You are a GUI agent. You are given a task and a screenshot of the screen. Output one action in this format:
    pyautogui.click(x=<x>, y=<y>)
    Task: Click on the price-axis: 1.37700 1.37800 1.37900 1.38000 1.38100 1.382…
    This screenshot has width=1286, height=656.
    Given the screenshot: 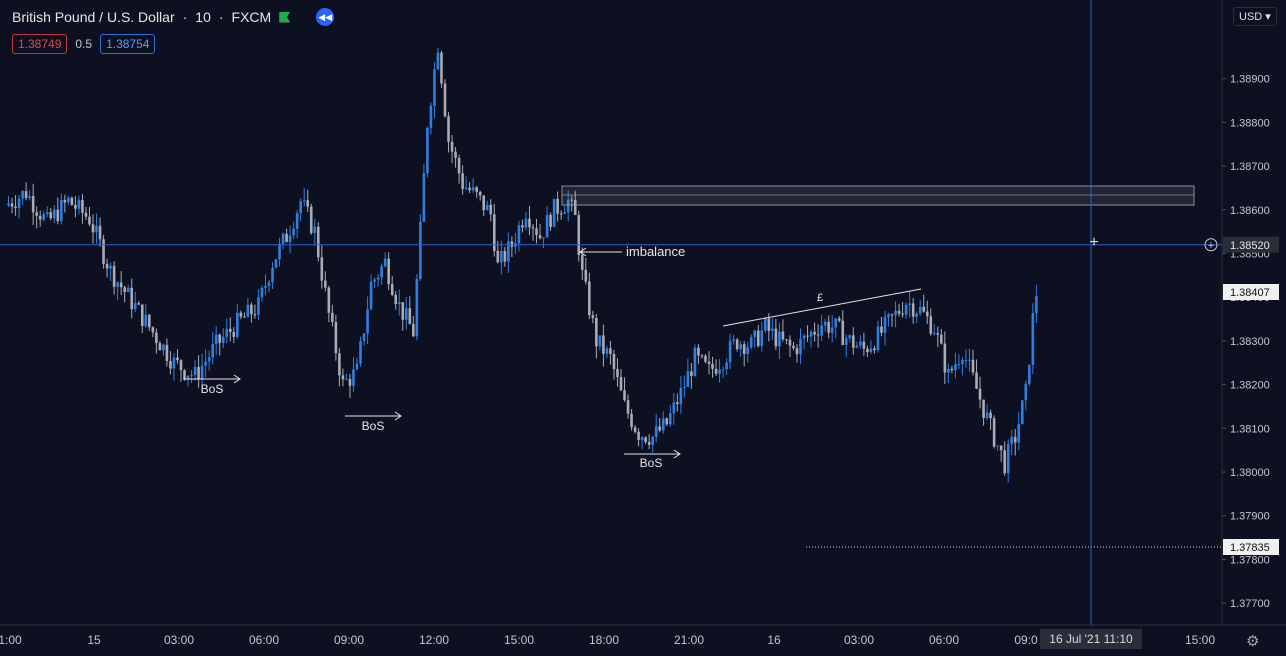 What is the action you would take?
    pyautogui.click(x=1250, y=312)
    